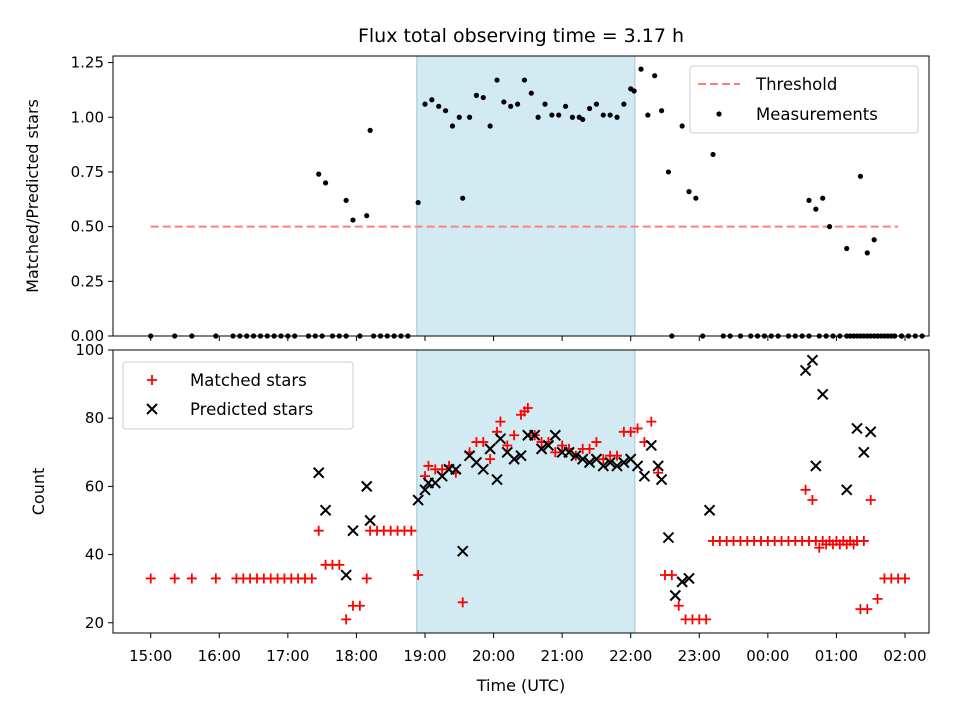 This screenshot has height=720, width=960. What do you see at coordinates (767, 656) in the screenshot?
I see `x-tick-label: 00:00` at bounding box center [767, 656].